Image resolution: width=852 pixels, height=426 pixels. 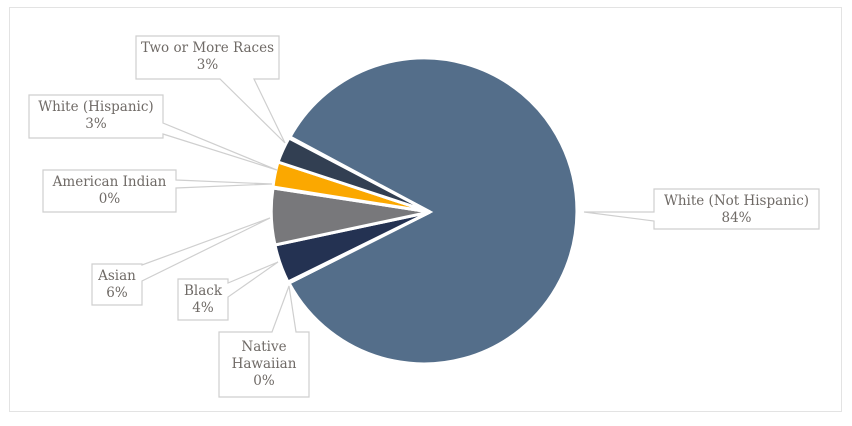 I want to click on callout-white-hispanic, so click(x=153, y=132).